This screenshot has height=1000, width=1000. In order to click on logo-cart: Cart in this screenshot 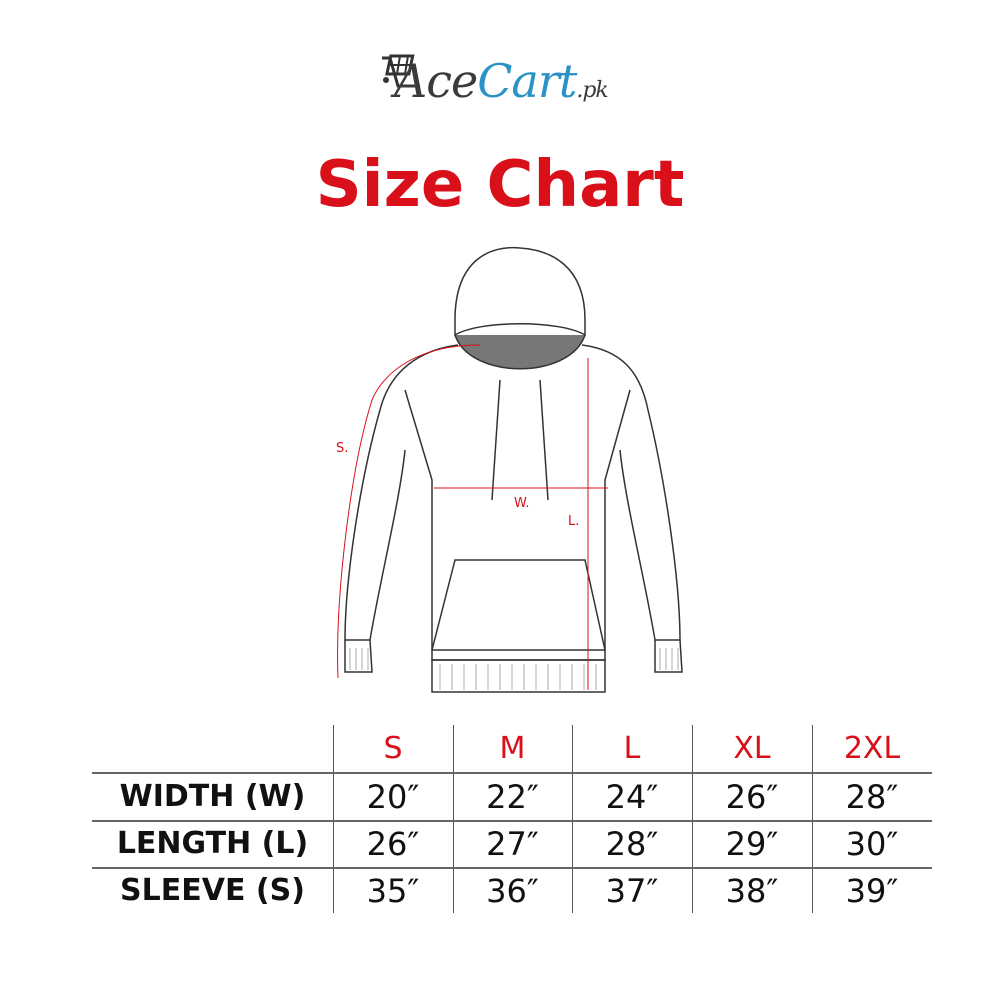, I will do `click(527, 81)`.